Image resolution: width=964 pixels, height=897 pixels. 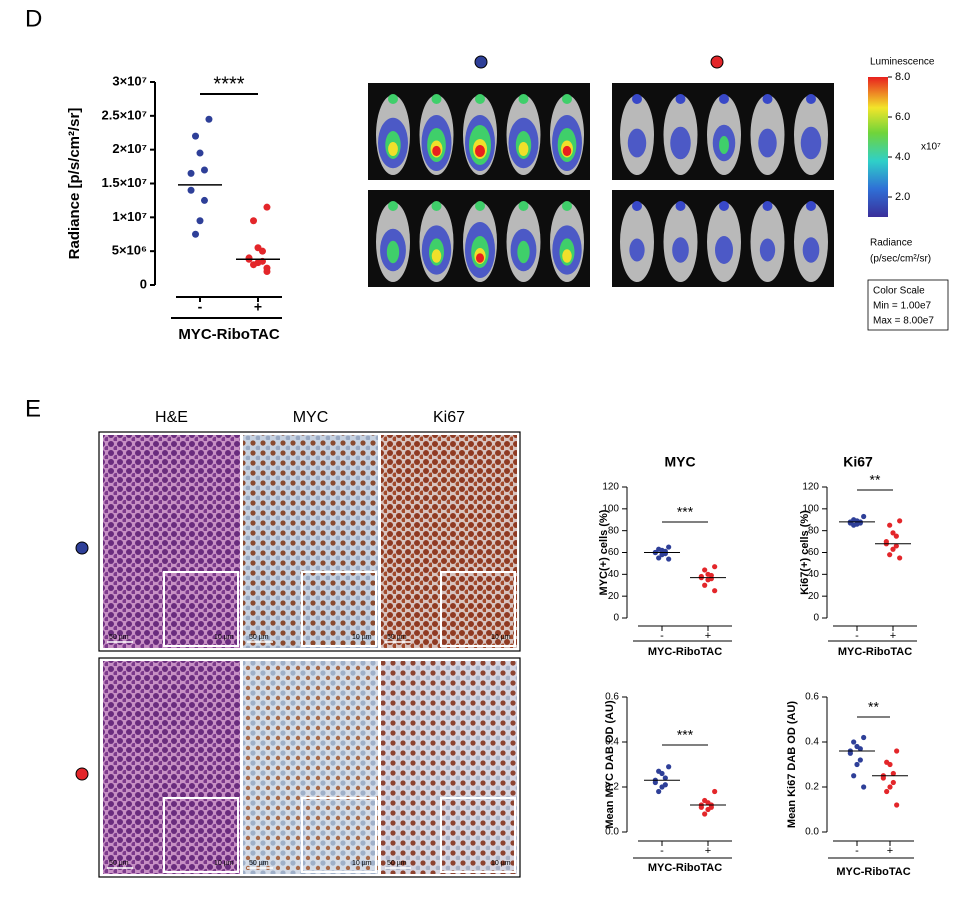 I want to click on y-tick-label: 0, so click(x=816, y=618).